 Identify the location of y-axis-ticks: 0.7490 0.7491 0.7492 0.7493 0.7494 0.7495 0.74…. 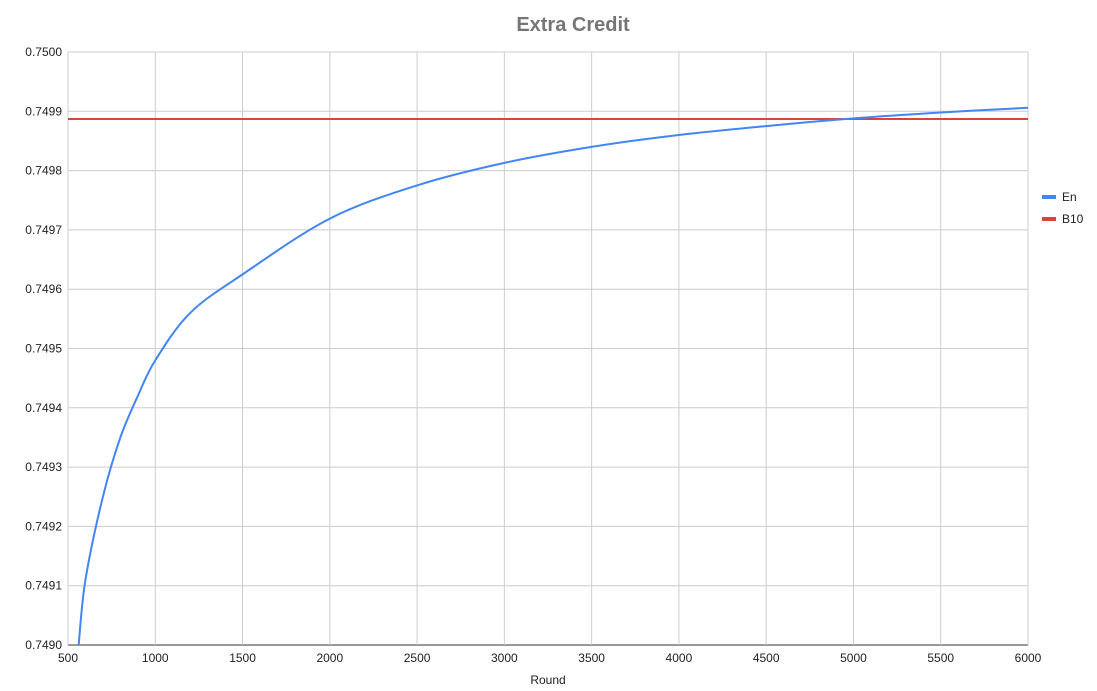
(43, 348).